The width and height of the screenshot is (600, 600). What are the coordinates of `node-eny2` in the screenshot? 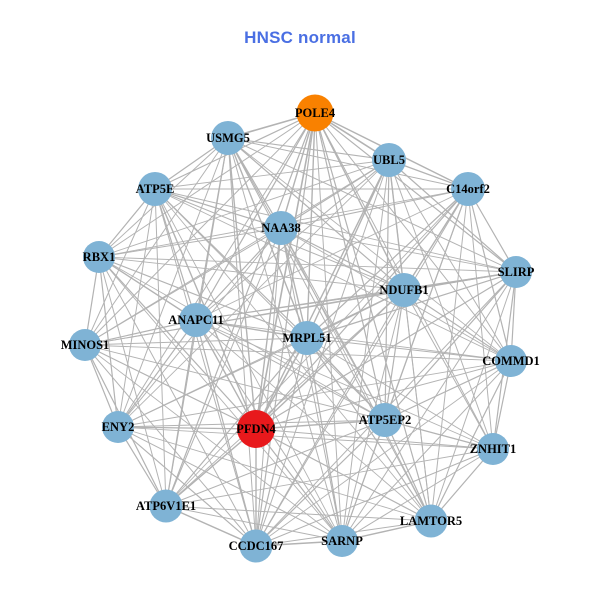 It's located at (118, 427).